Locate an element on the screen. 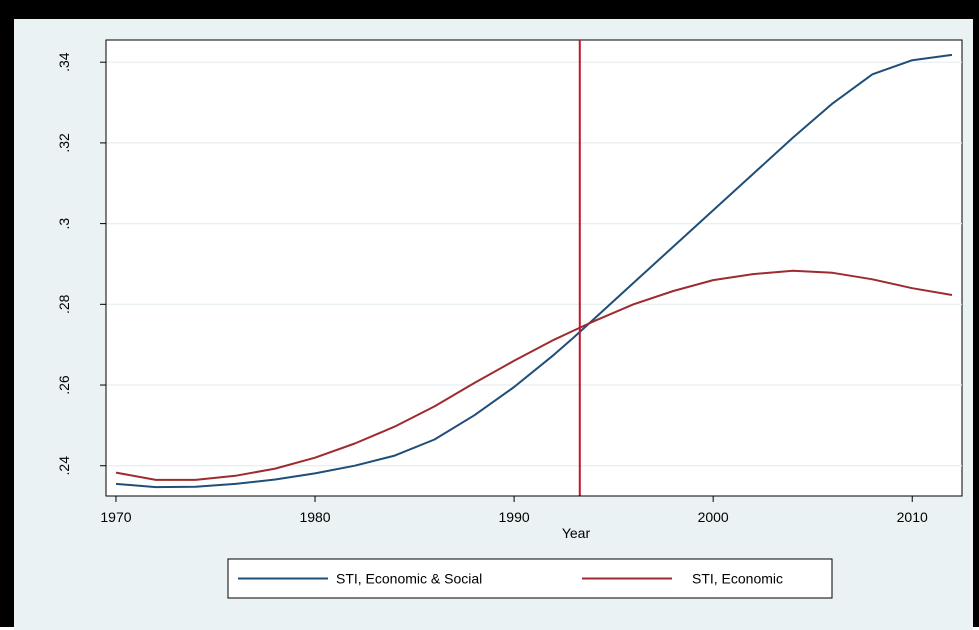 This screenshot has width=979, height=630. x-tick-label: 2000 is located at coordinates (713, 517).